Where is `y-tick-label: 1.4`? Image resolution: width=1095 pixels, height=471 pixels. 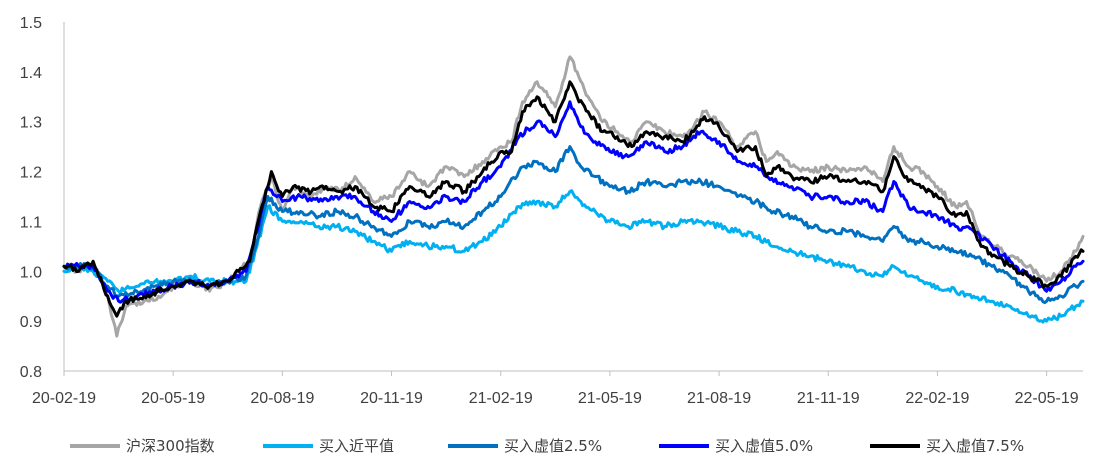 y-tick-label: 1.4 is located at coordinates (31, 73).